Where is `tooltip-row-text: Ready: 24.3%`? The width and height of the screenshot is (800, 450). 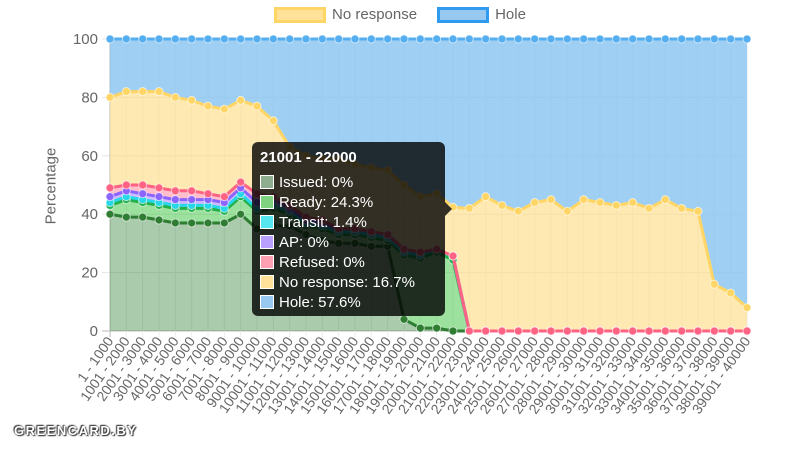
tooltip-row-text: Ready: 24.3% is located at coordinates (326, 202).